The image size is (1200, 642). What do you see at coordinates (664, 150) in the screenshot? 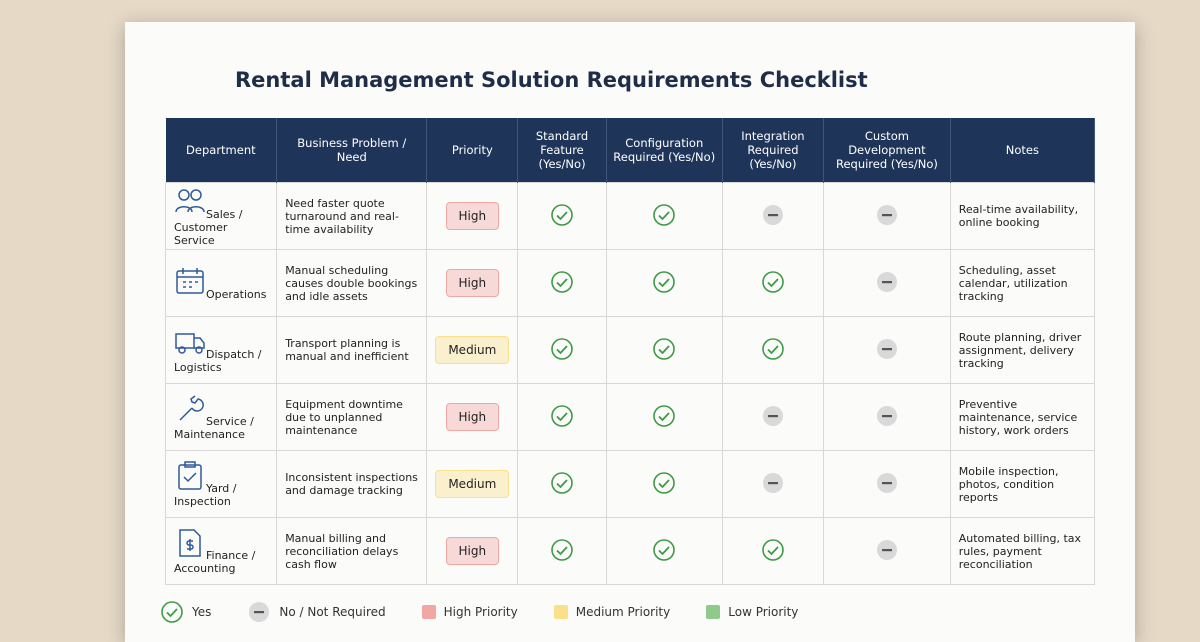
I see `column-header: Configuration Required (Yes/No)` at bounding box center [664, 150].